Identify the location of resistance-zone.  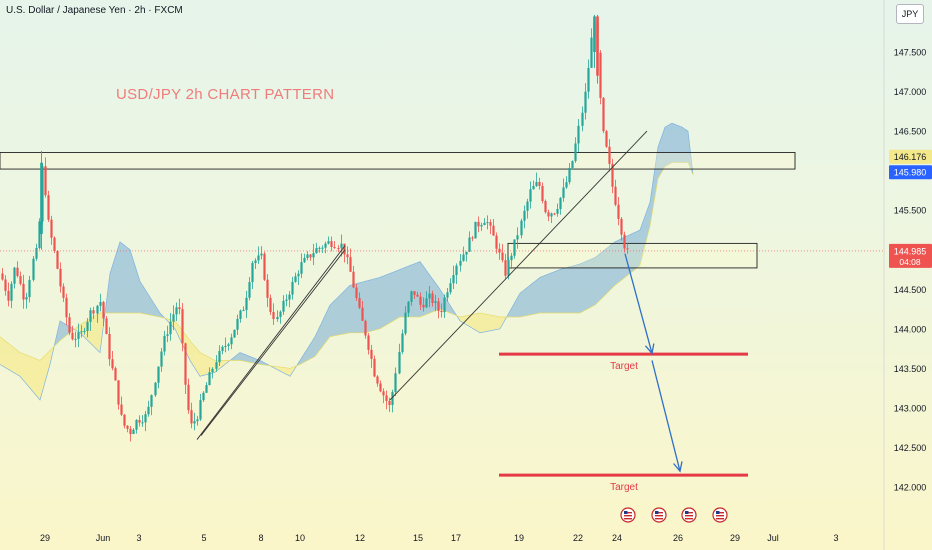
(398, 160).